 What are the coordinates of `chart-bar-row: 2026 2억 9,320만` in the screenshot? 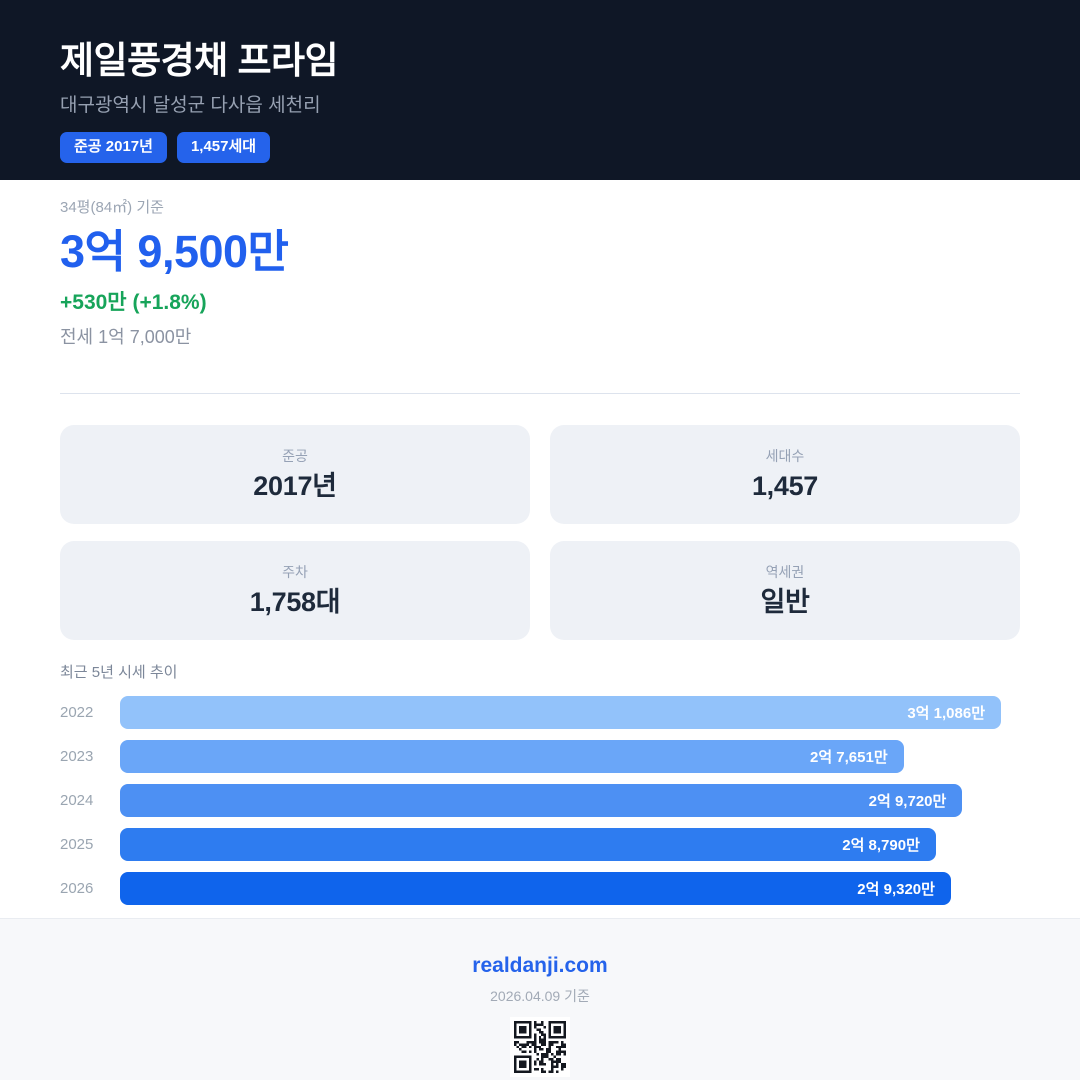 It's located at (540, 888).